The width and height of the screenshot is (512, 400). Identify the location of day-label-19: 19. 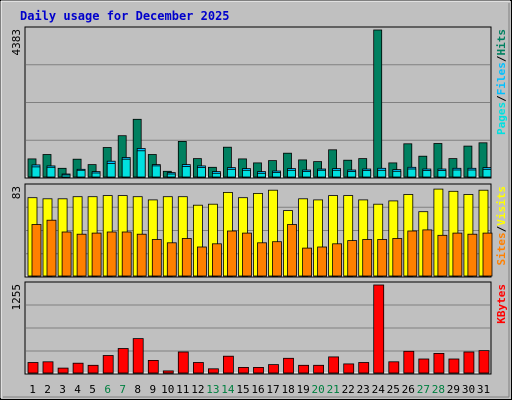
(302, 389).